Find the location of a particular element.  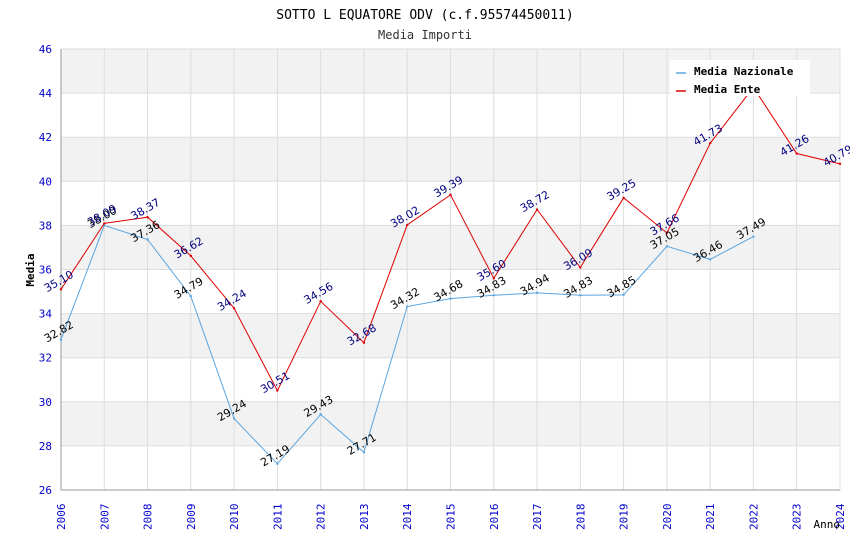

point-media-nazionale-2018 is located at coordinates (580, 295).